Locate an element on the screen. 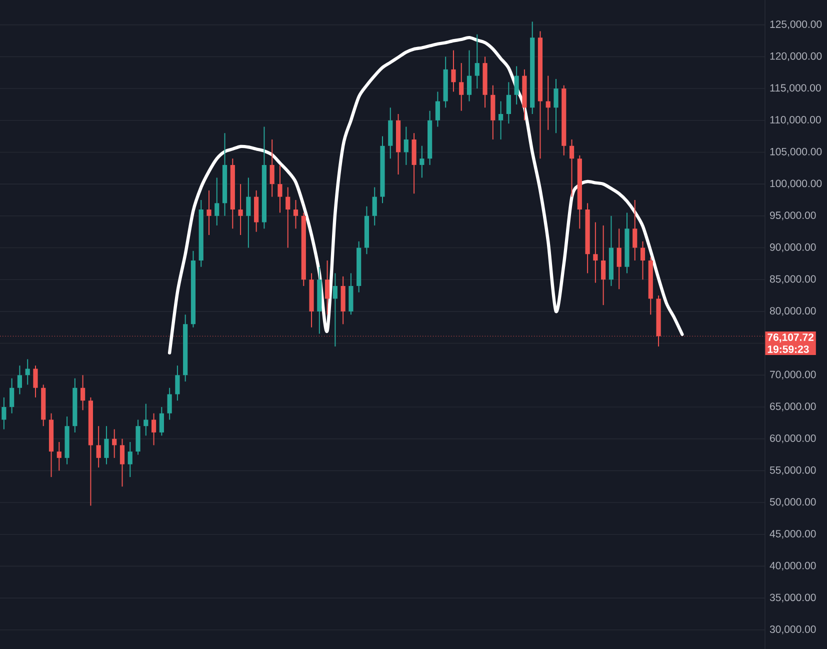 The width and height of the screenshot is (827, 649). y-tick-label: 55,000.00 is located at coordinates (793, 471).